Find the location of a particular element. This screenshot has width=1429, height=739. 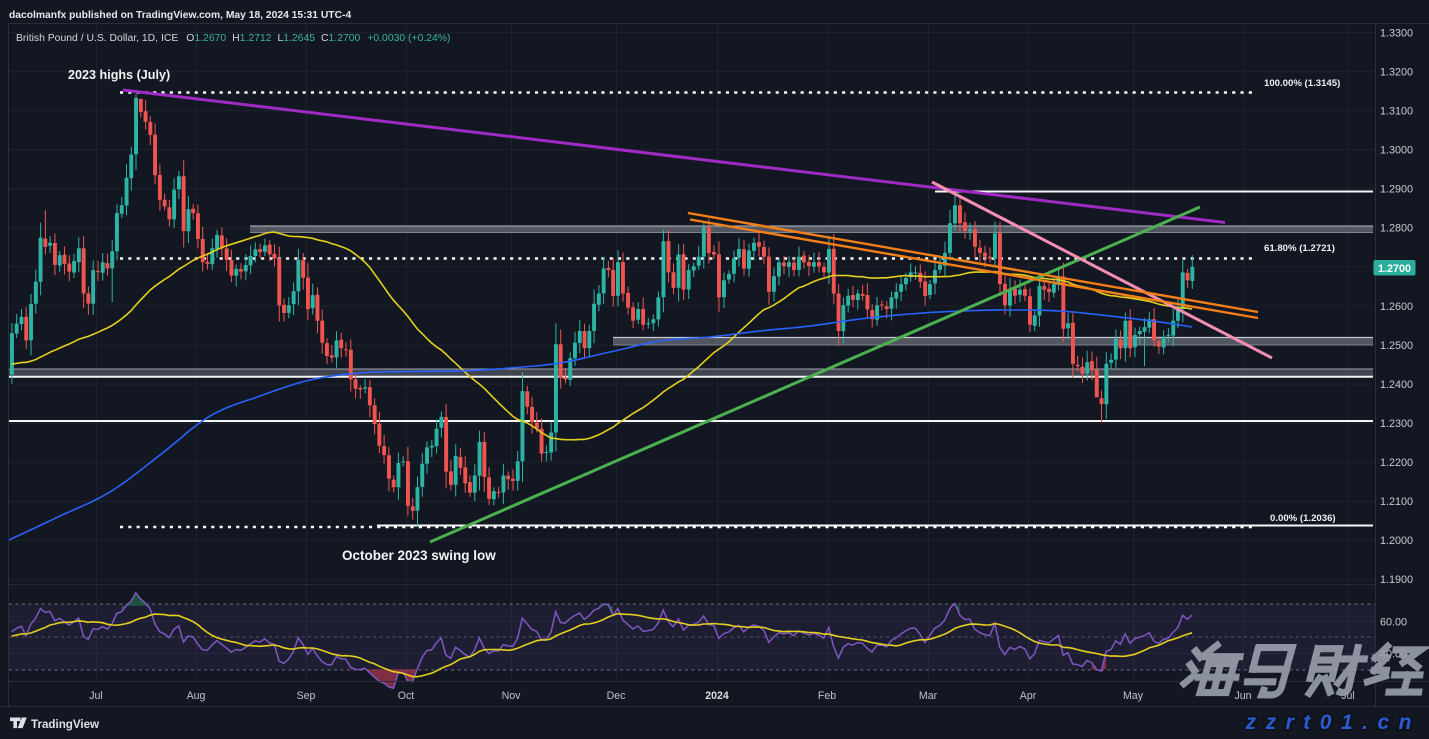

svg-text: 1.2100 is located at coordinates (1396, 502).